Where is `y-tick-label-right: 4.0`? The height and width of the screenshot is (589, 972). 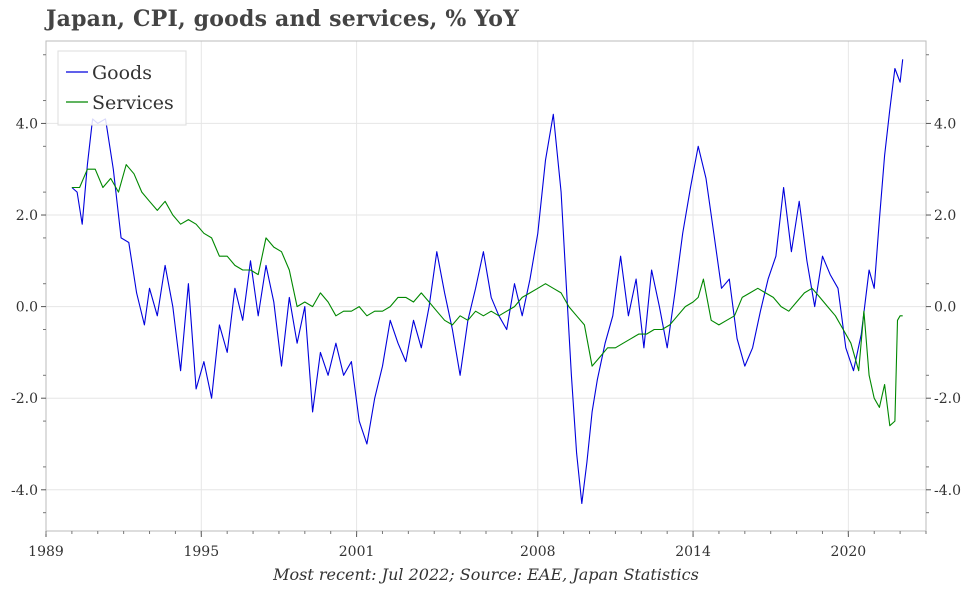 y-tick-label-right: 4.0 is located at coordinates (945, 124).